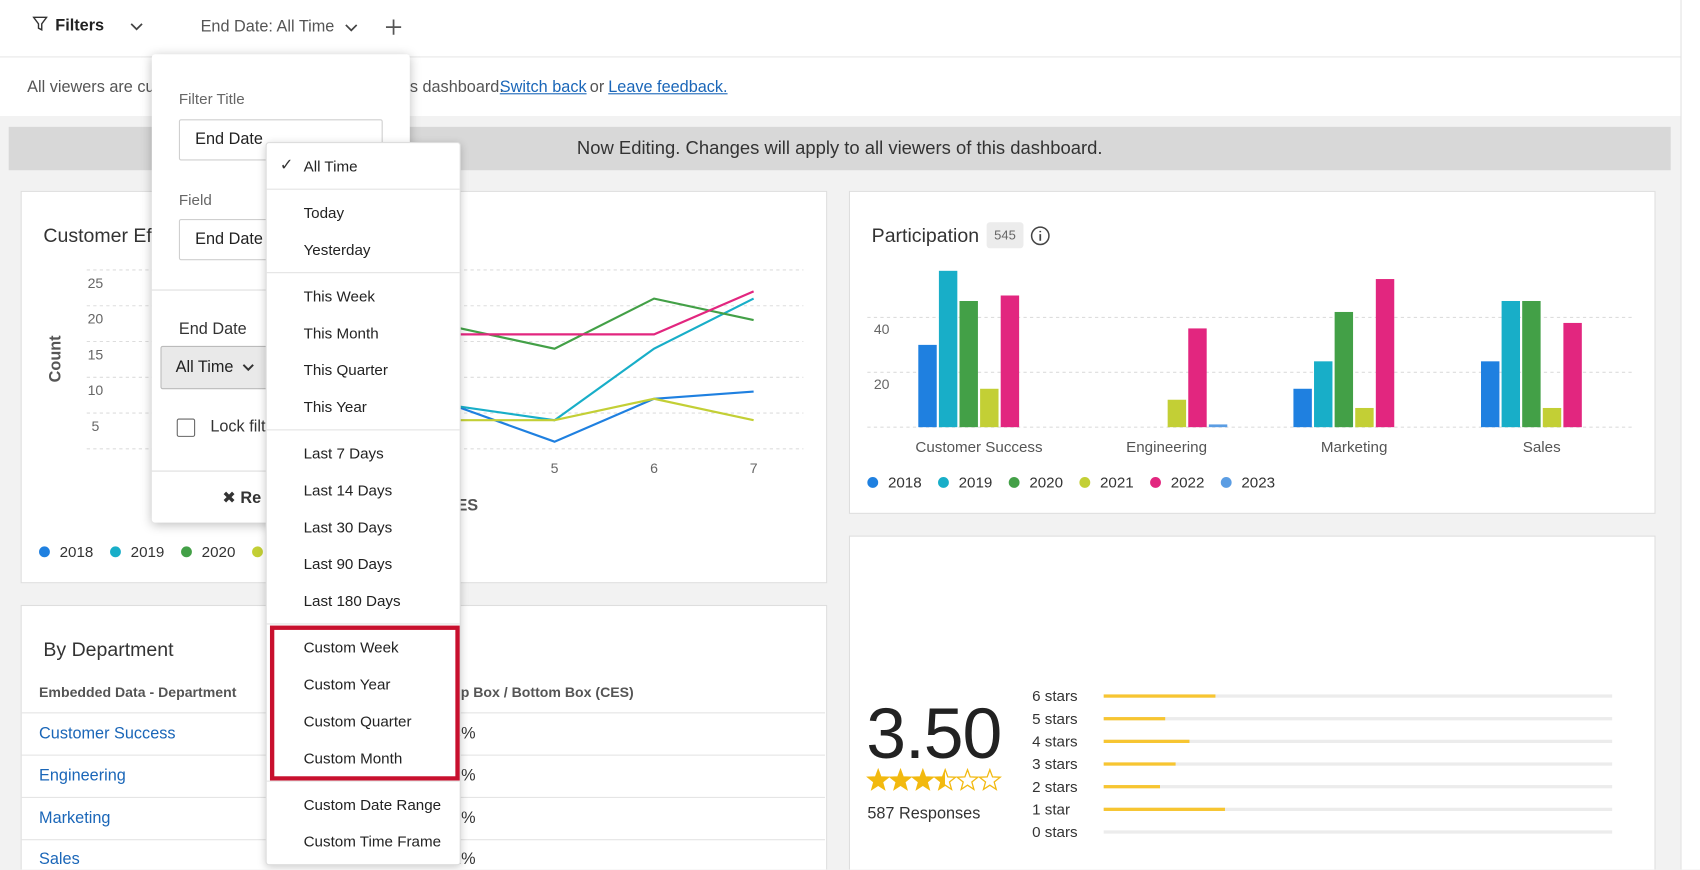  Describe the element at coordinates (343, 453) in the screenshot. I see `dropdown-option: Last 7 Days` at that location.